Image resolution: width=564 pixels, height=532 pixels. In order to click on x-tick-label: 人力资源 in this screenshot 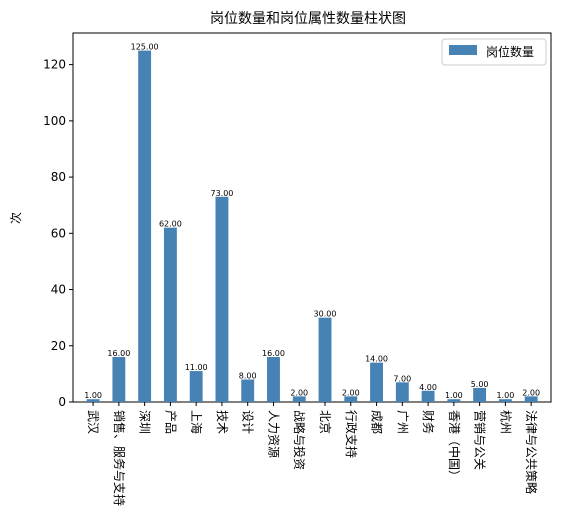, I will do `click(273, 434)`.